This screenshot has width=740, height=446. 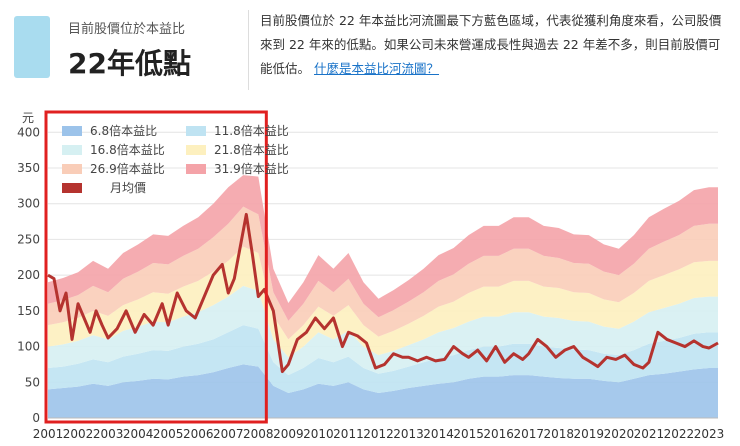 I want to click on zone-color-swatch, so click(x=32, y=47).